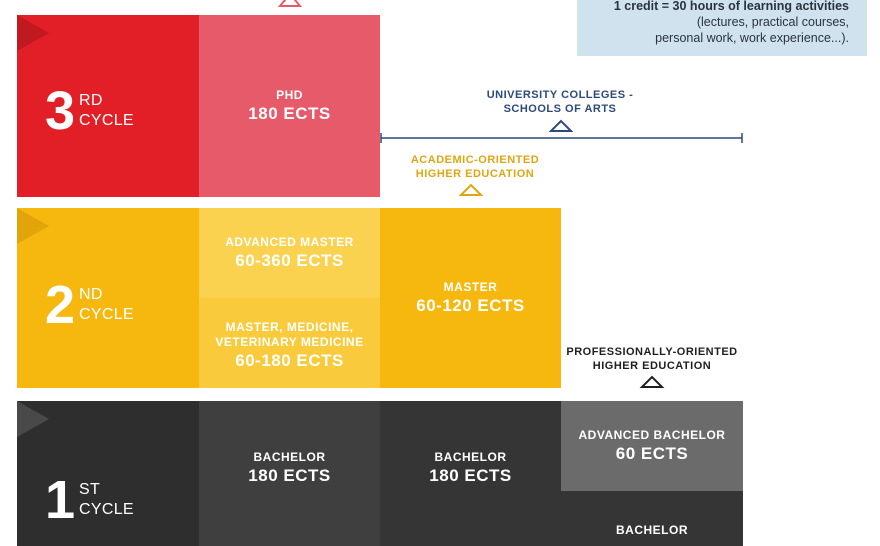  What do you see at coordinates (289, 95) in the screenshot?
I see `phd-name: PHD` at bounding box center [289, 95].